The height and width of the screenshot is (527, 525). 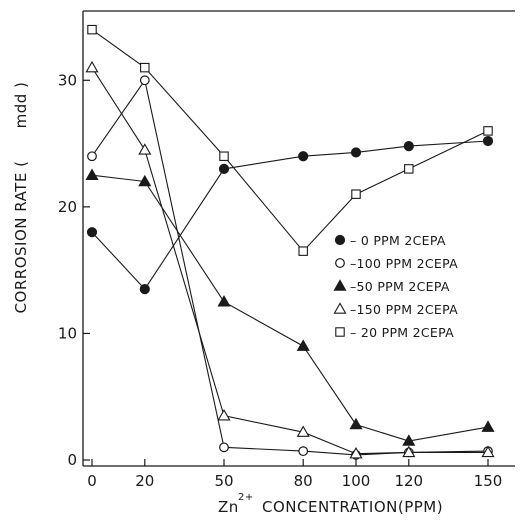 I want to click on y-axis-title-unit: mdd ), so click(x=21, y=105).